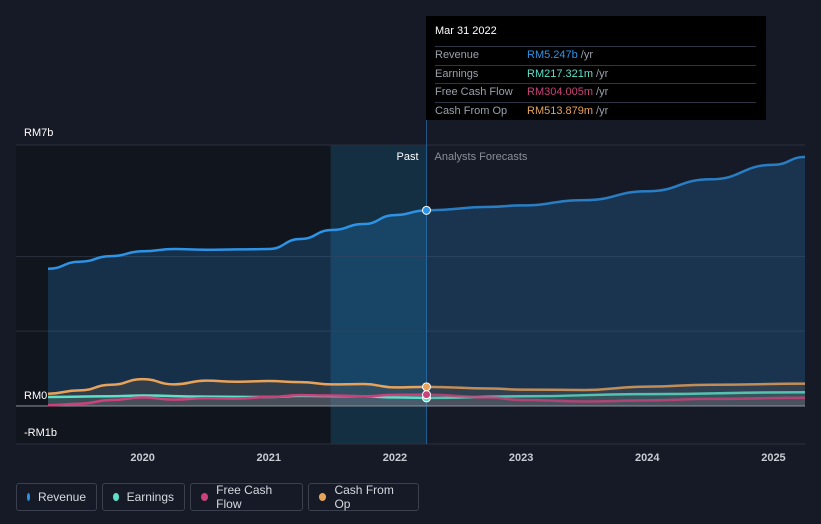 This screenshot has height=524, width=821. What do you see at coordinates (616, 398) in the screenshot?
I see `free-cash-flow-forecast-line` at bounding box center [616, 398].